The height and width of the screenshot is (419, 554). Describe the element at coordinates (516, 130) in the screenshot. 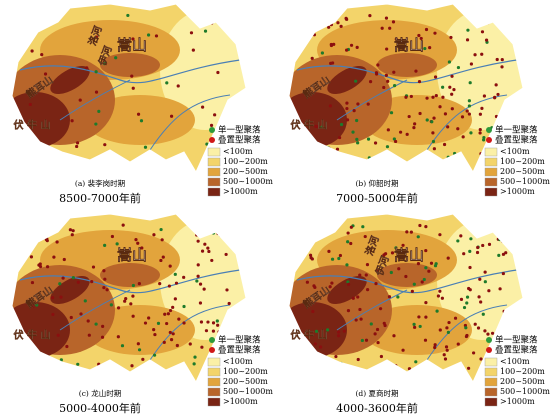

I see `legend-label: 单一型聚落` at that location.